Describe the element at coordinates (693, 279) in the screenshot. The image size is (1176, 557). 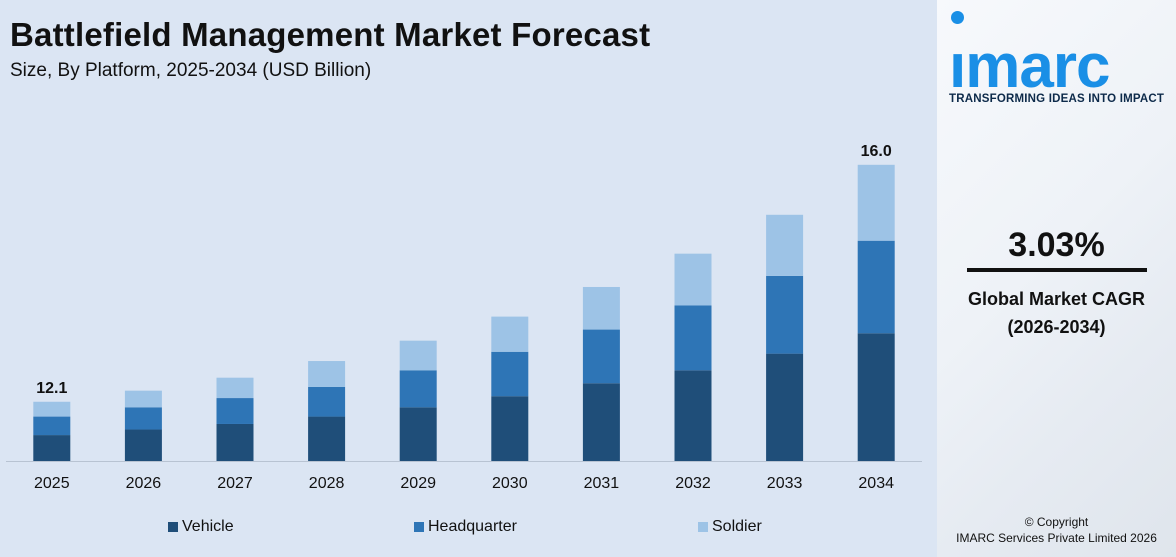
I see `bar-soldier-2032` at that location.